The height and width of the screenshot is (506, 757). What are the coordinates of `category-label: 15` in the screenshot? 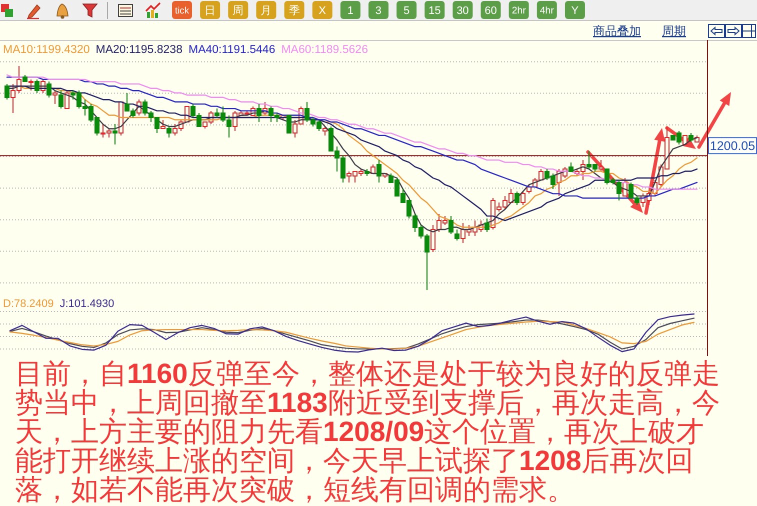 It's located at (434, 10).